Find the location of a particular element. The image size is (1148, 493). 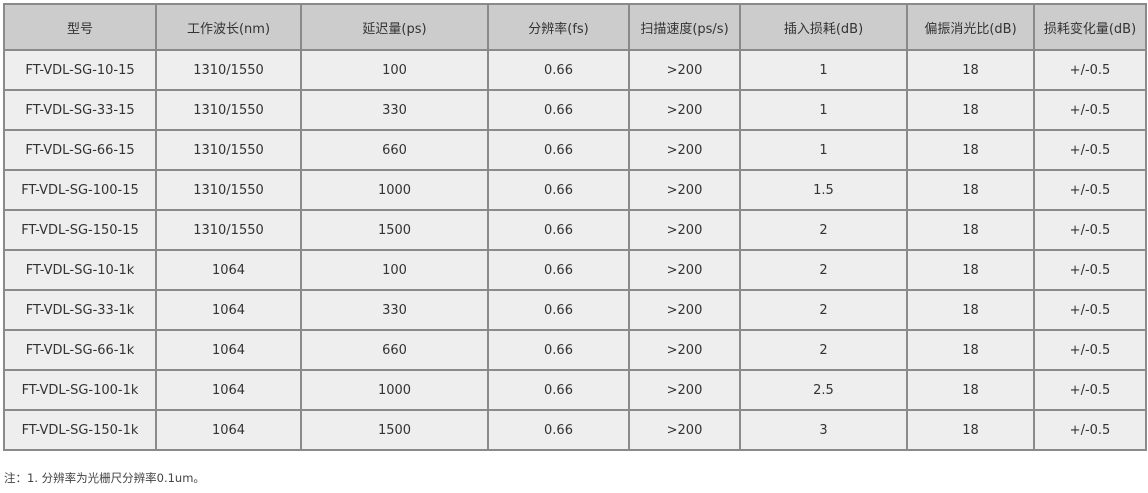

column-header: 扫描速度(ps/s) is located at coordinates (684, 27).